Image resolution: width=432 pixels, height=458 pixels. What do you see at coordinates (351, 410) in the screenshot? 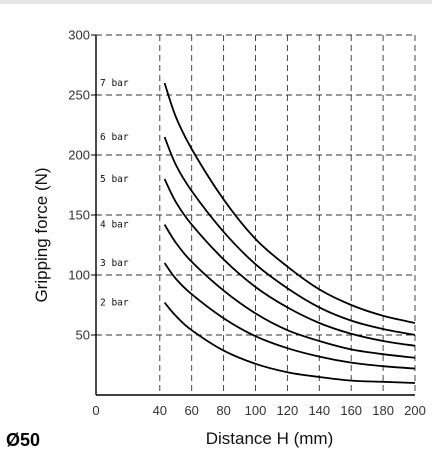
I see `x-tick-label: 160` at bounding box center [351, 410].